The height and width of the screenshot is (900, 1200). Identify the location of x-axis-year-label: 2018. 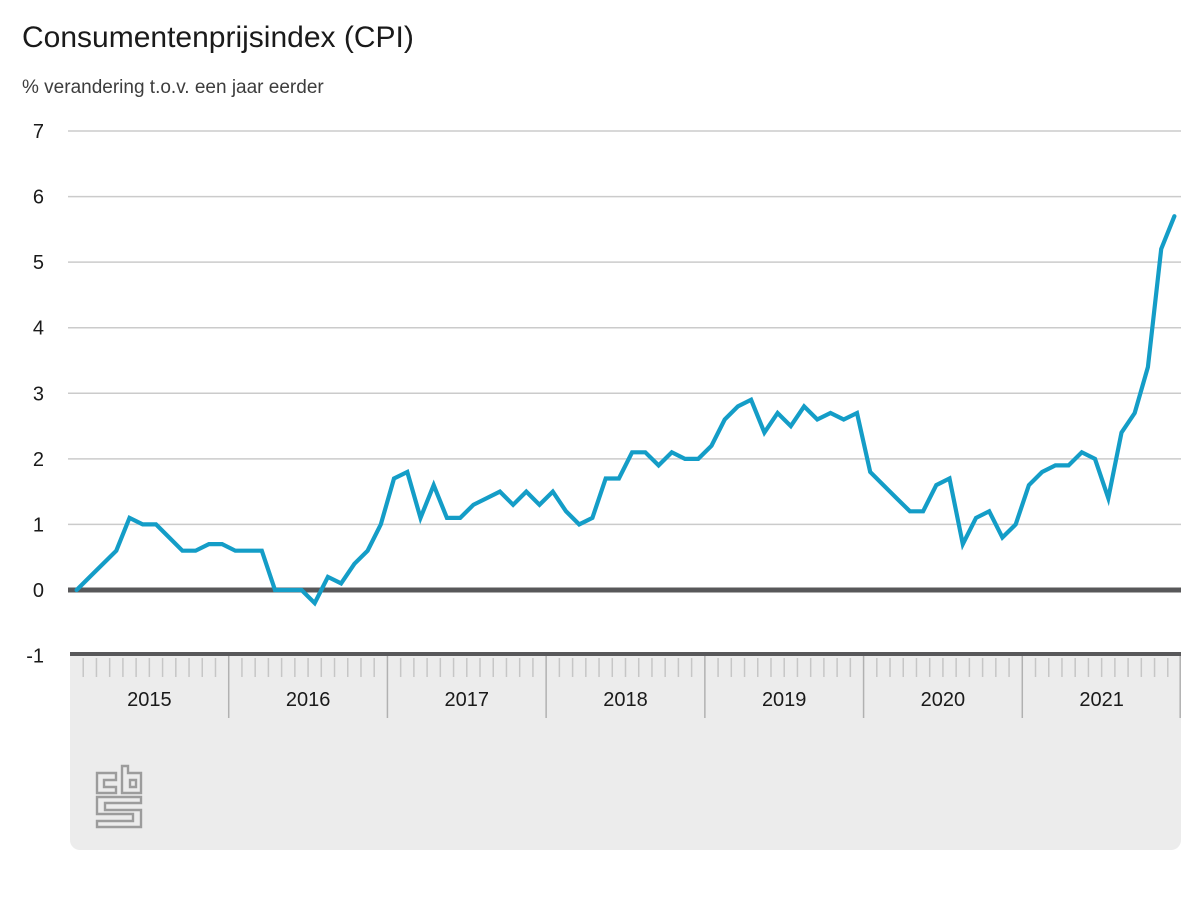
(625, 700).